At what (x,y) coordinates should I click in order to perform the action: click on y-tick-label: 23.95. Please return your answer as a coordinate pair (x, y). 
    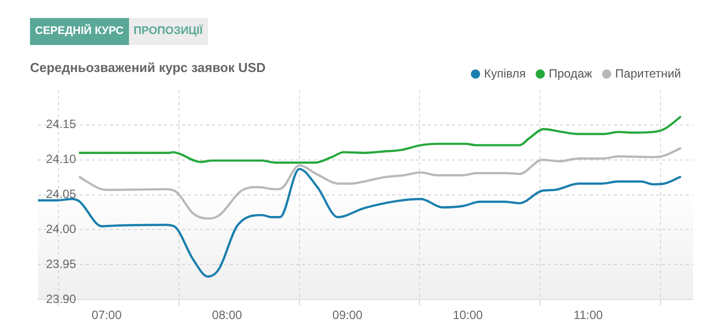
    Looking at the image, I should click on (61, 263).